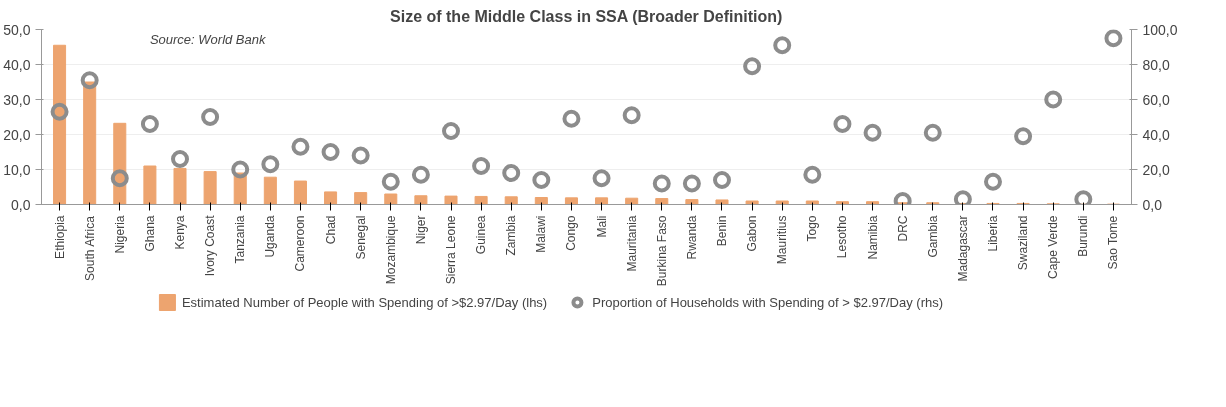  What do you see at coordinates (180, 232) in the screenshot?
I see `x-tick-label: Kenya` at bounding box center [180, 232].